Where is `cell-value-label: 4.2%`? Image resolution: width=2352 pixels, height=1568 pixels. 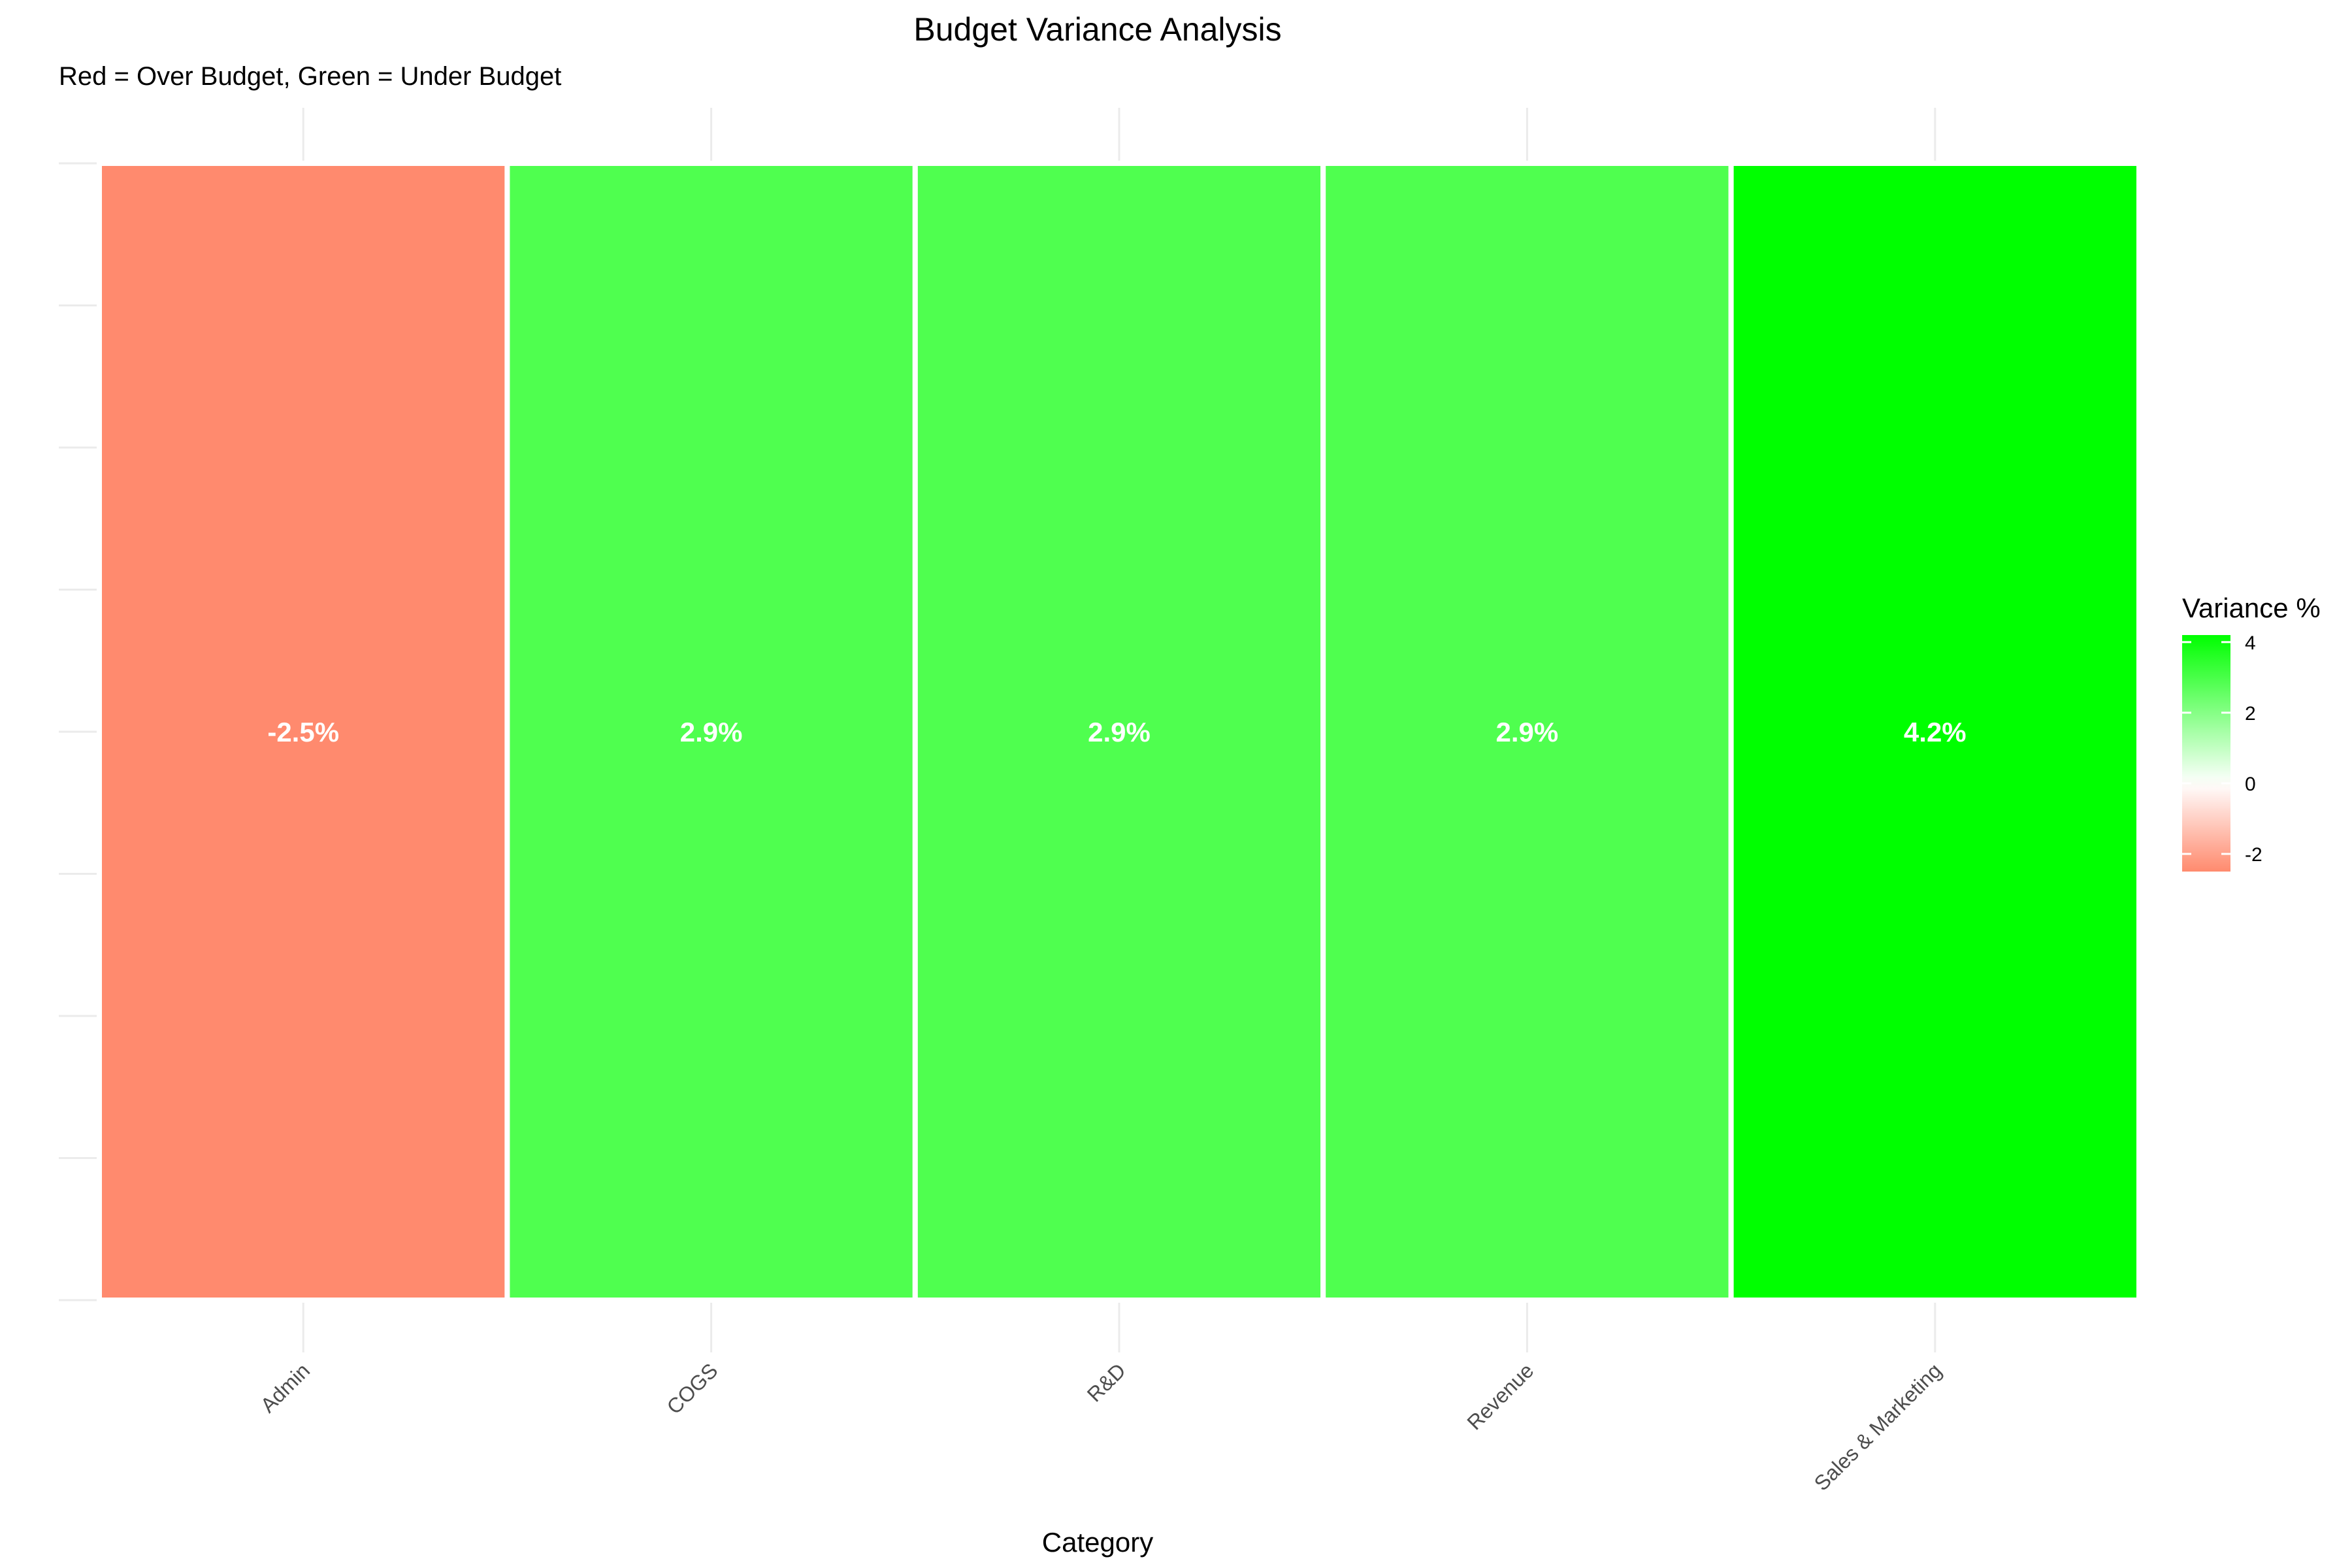
cell-value-label: 4.2% is located at coordinates (1935, 732).